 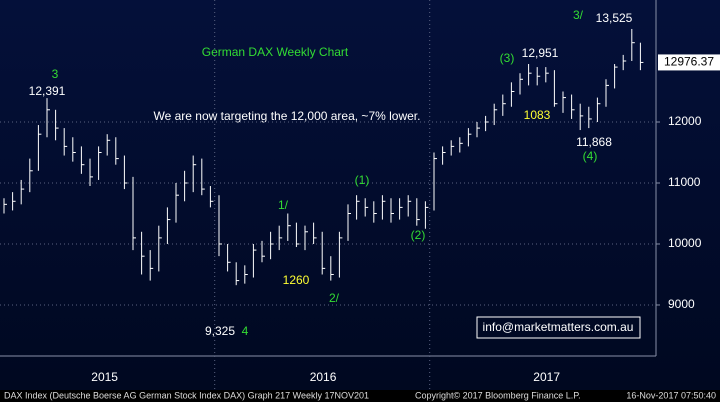 I want to click on last-price-label: 12976.37, so click(x=689, y=62).